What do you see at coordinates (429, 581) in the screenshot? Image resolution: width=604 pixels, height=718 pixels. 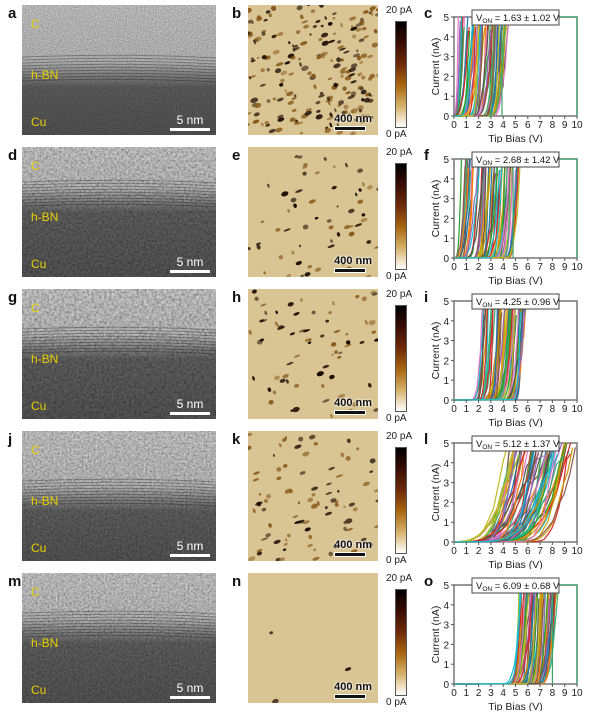 I see `panel-label: o` at bounding box center [429, 581].